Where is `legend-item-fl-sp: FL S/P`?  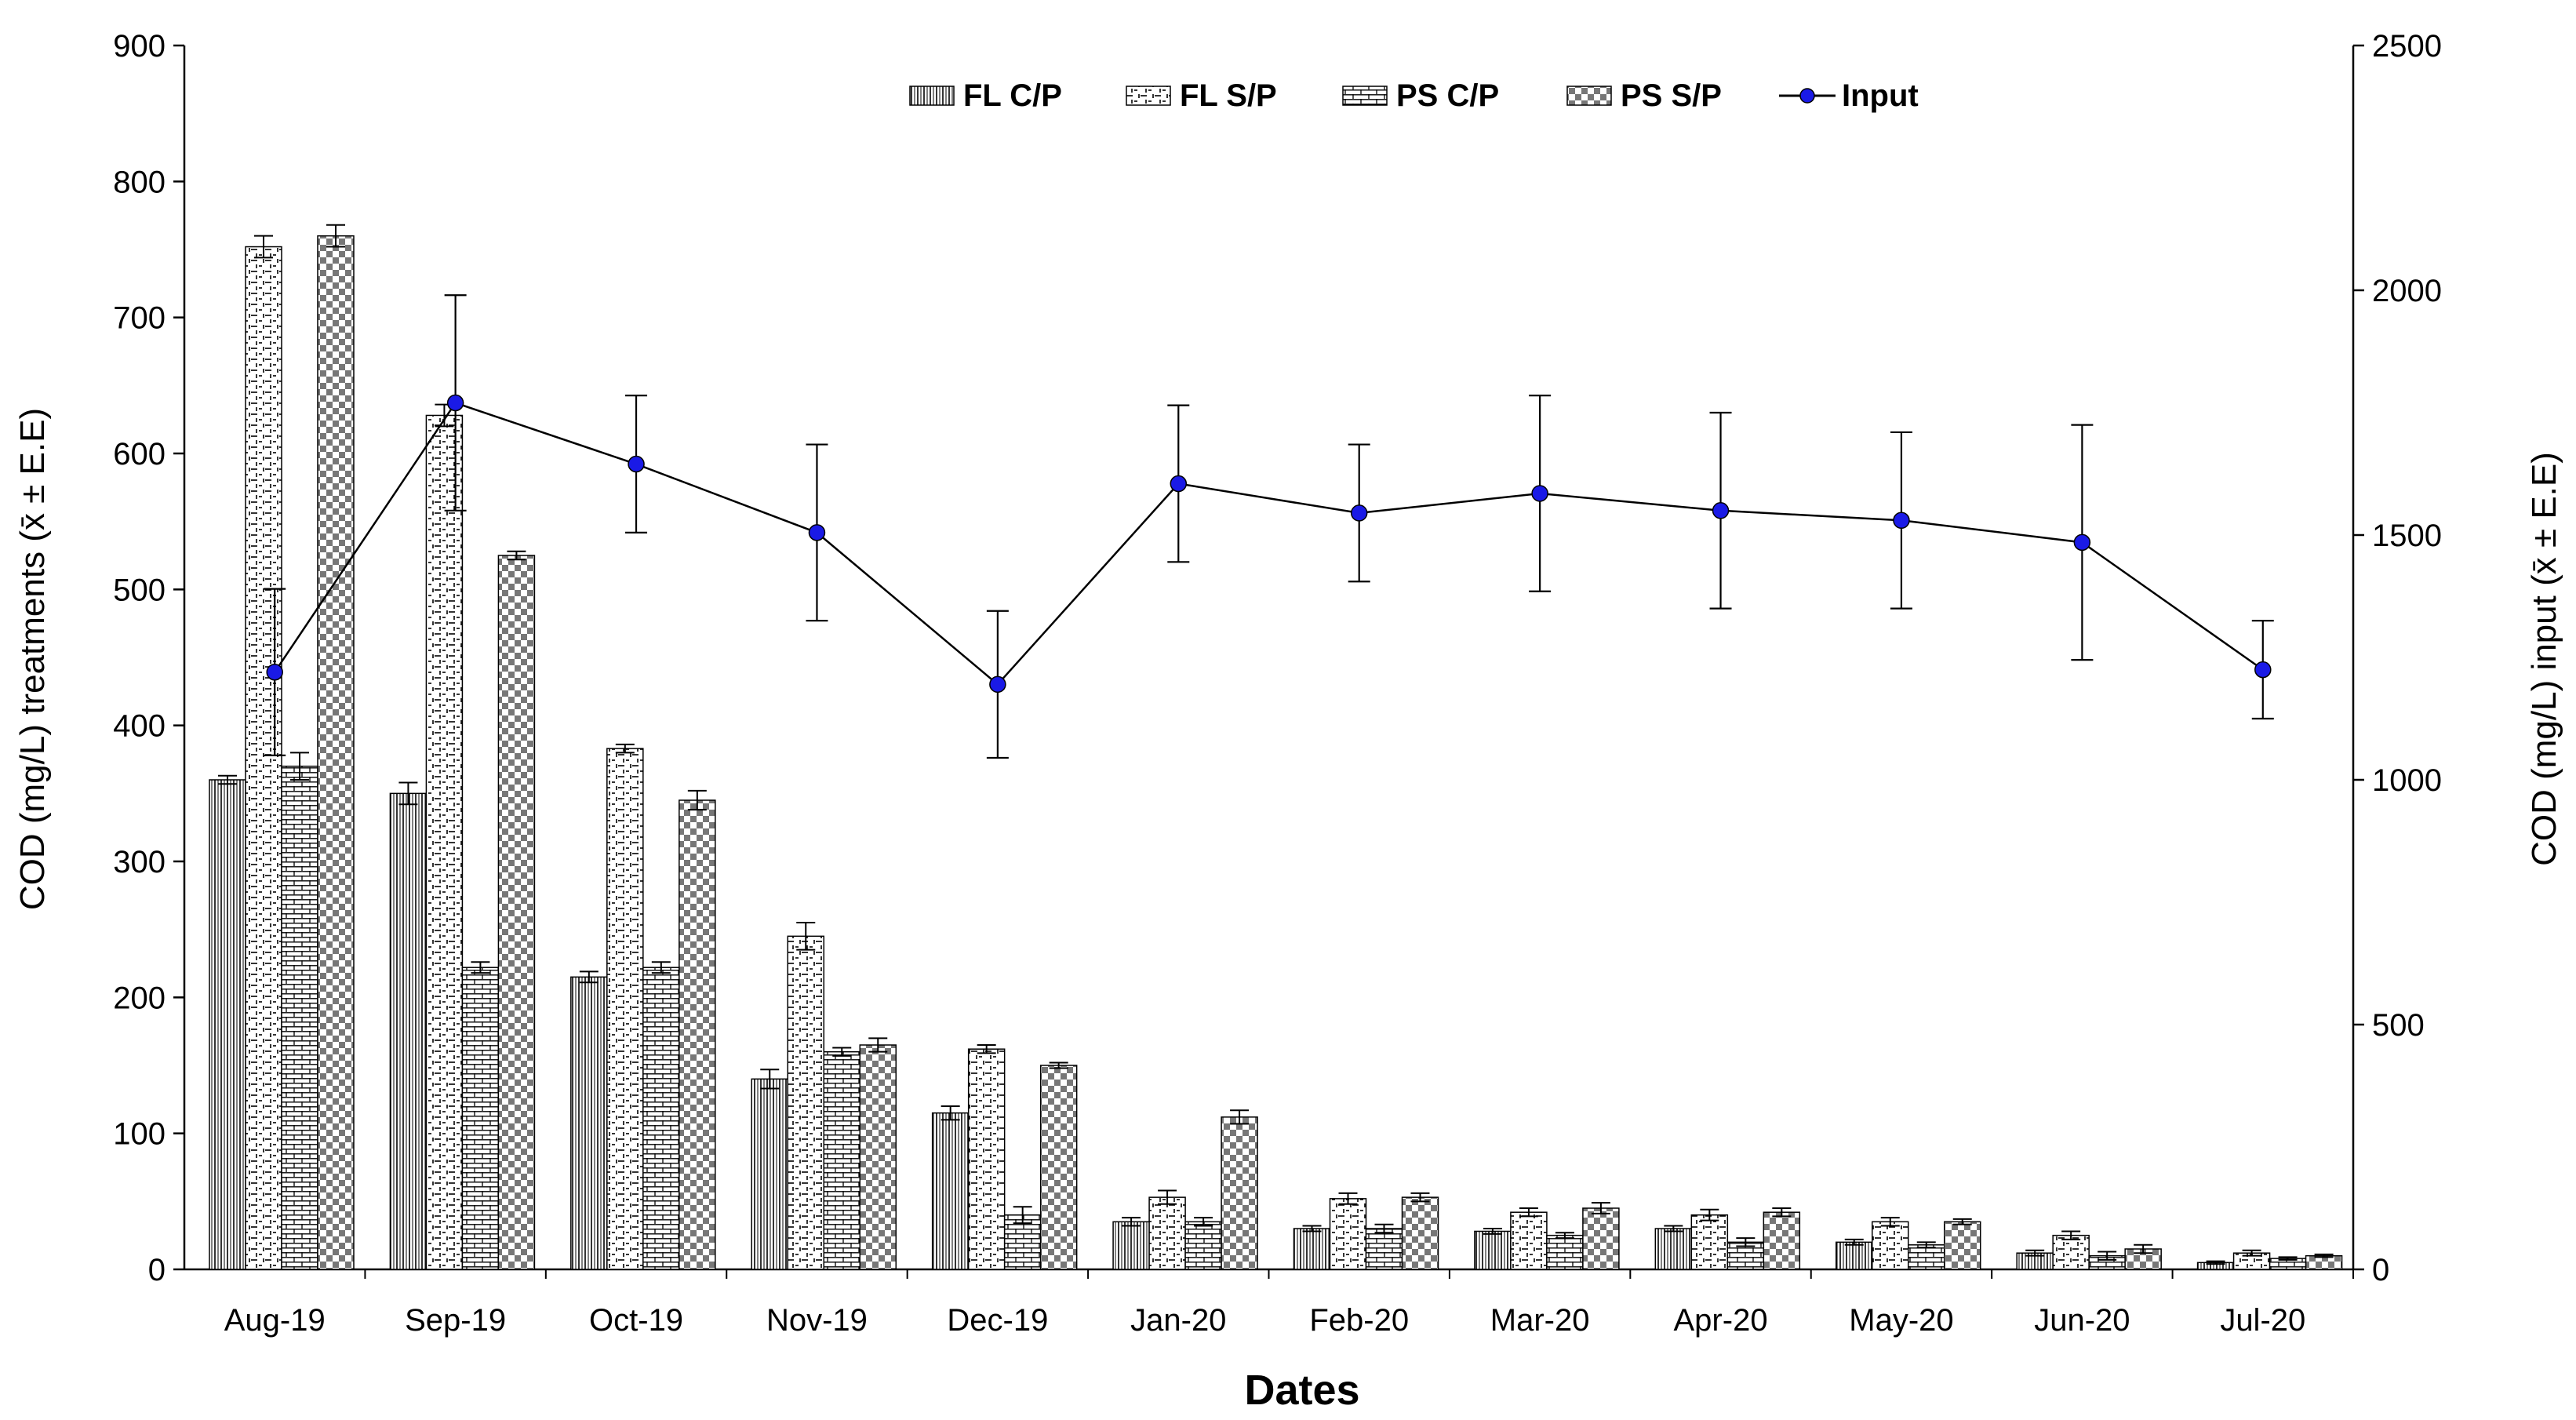
legend-item-fl-sp: FL S/P is located at coordinates (1201, 95).